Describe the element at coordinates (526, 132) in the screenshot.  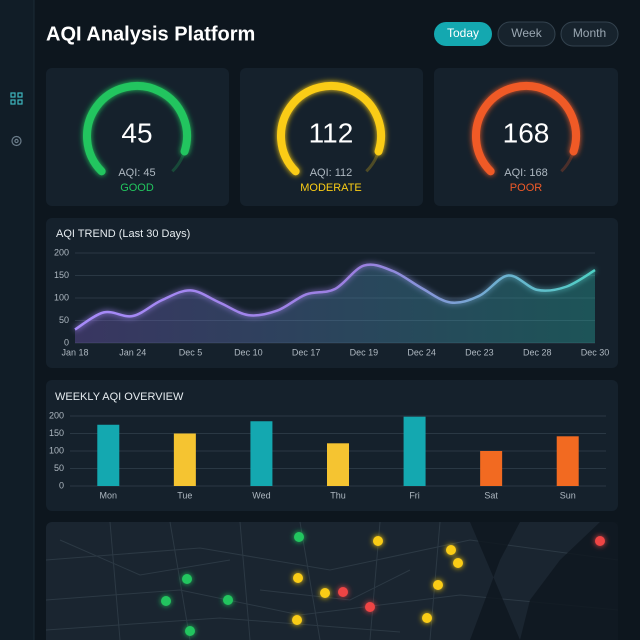
I see `gauge-value: 168` at that location.